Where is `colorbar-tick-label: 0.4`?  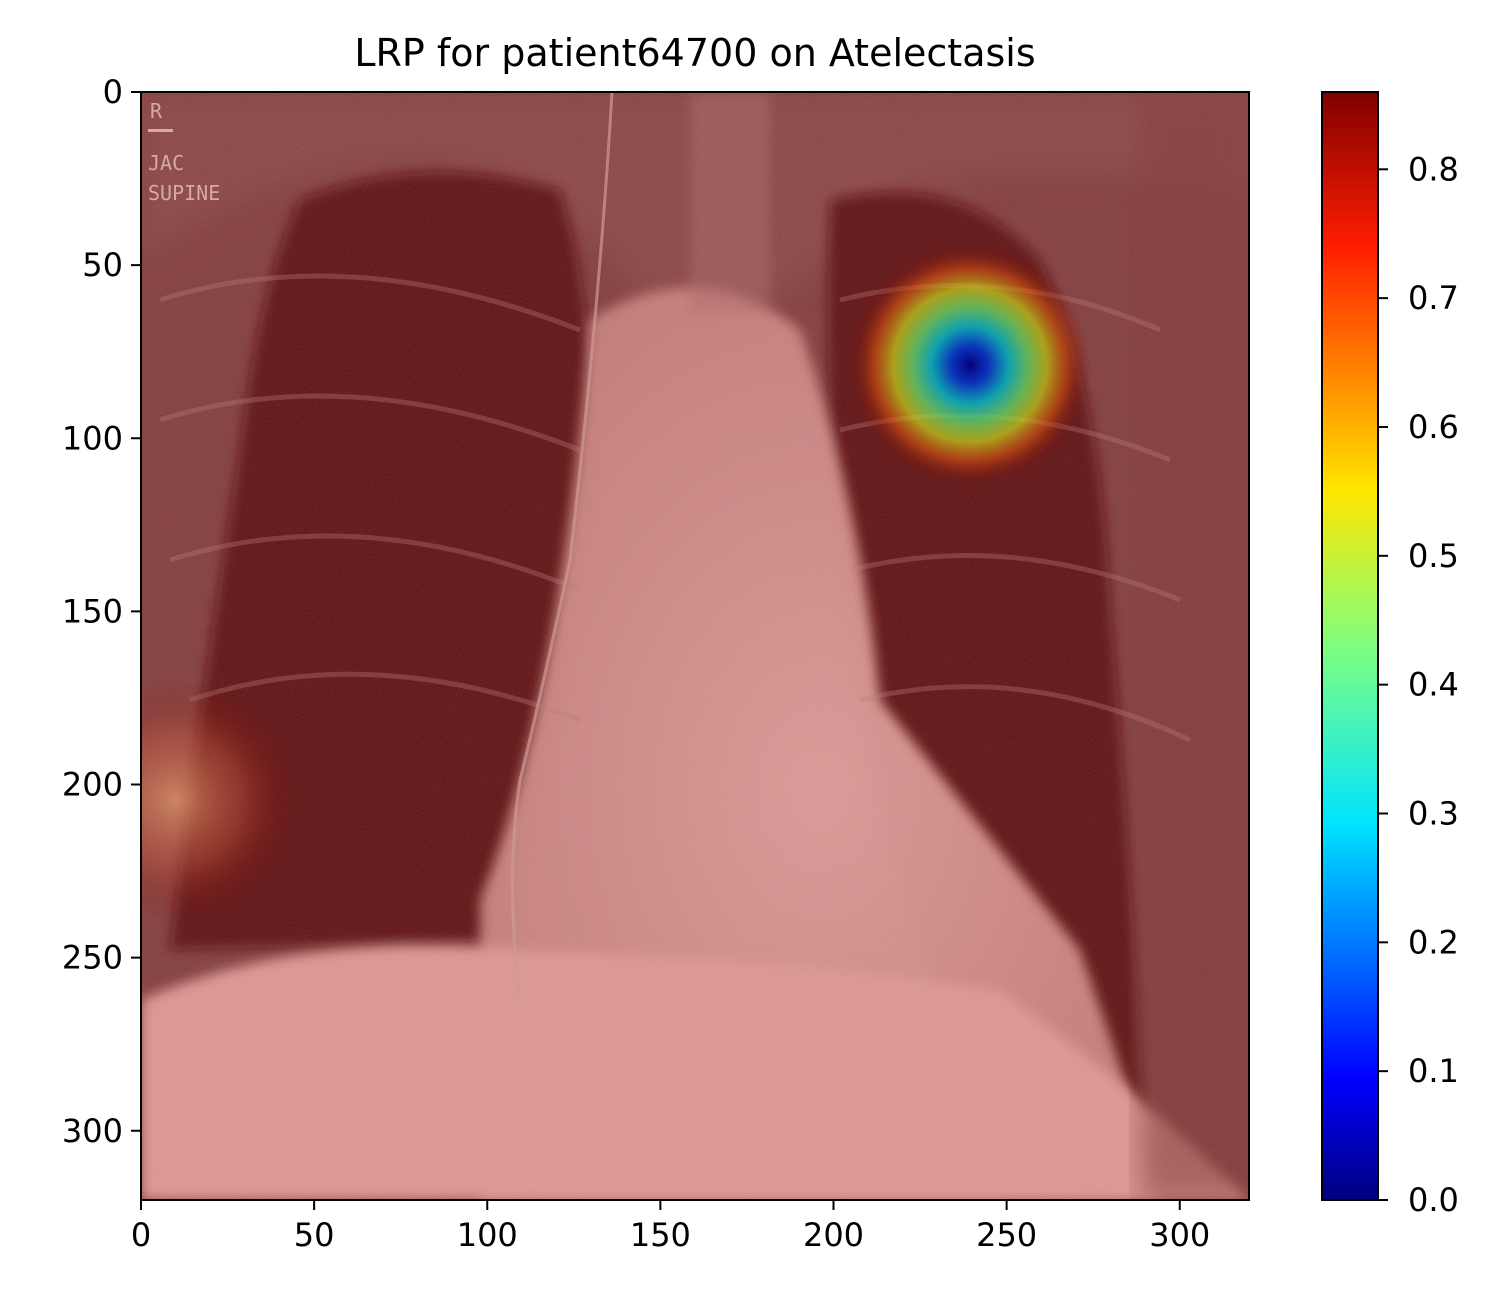 colorbar-tick-label: 0.4 is located at coordinates (1433, 685).